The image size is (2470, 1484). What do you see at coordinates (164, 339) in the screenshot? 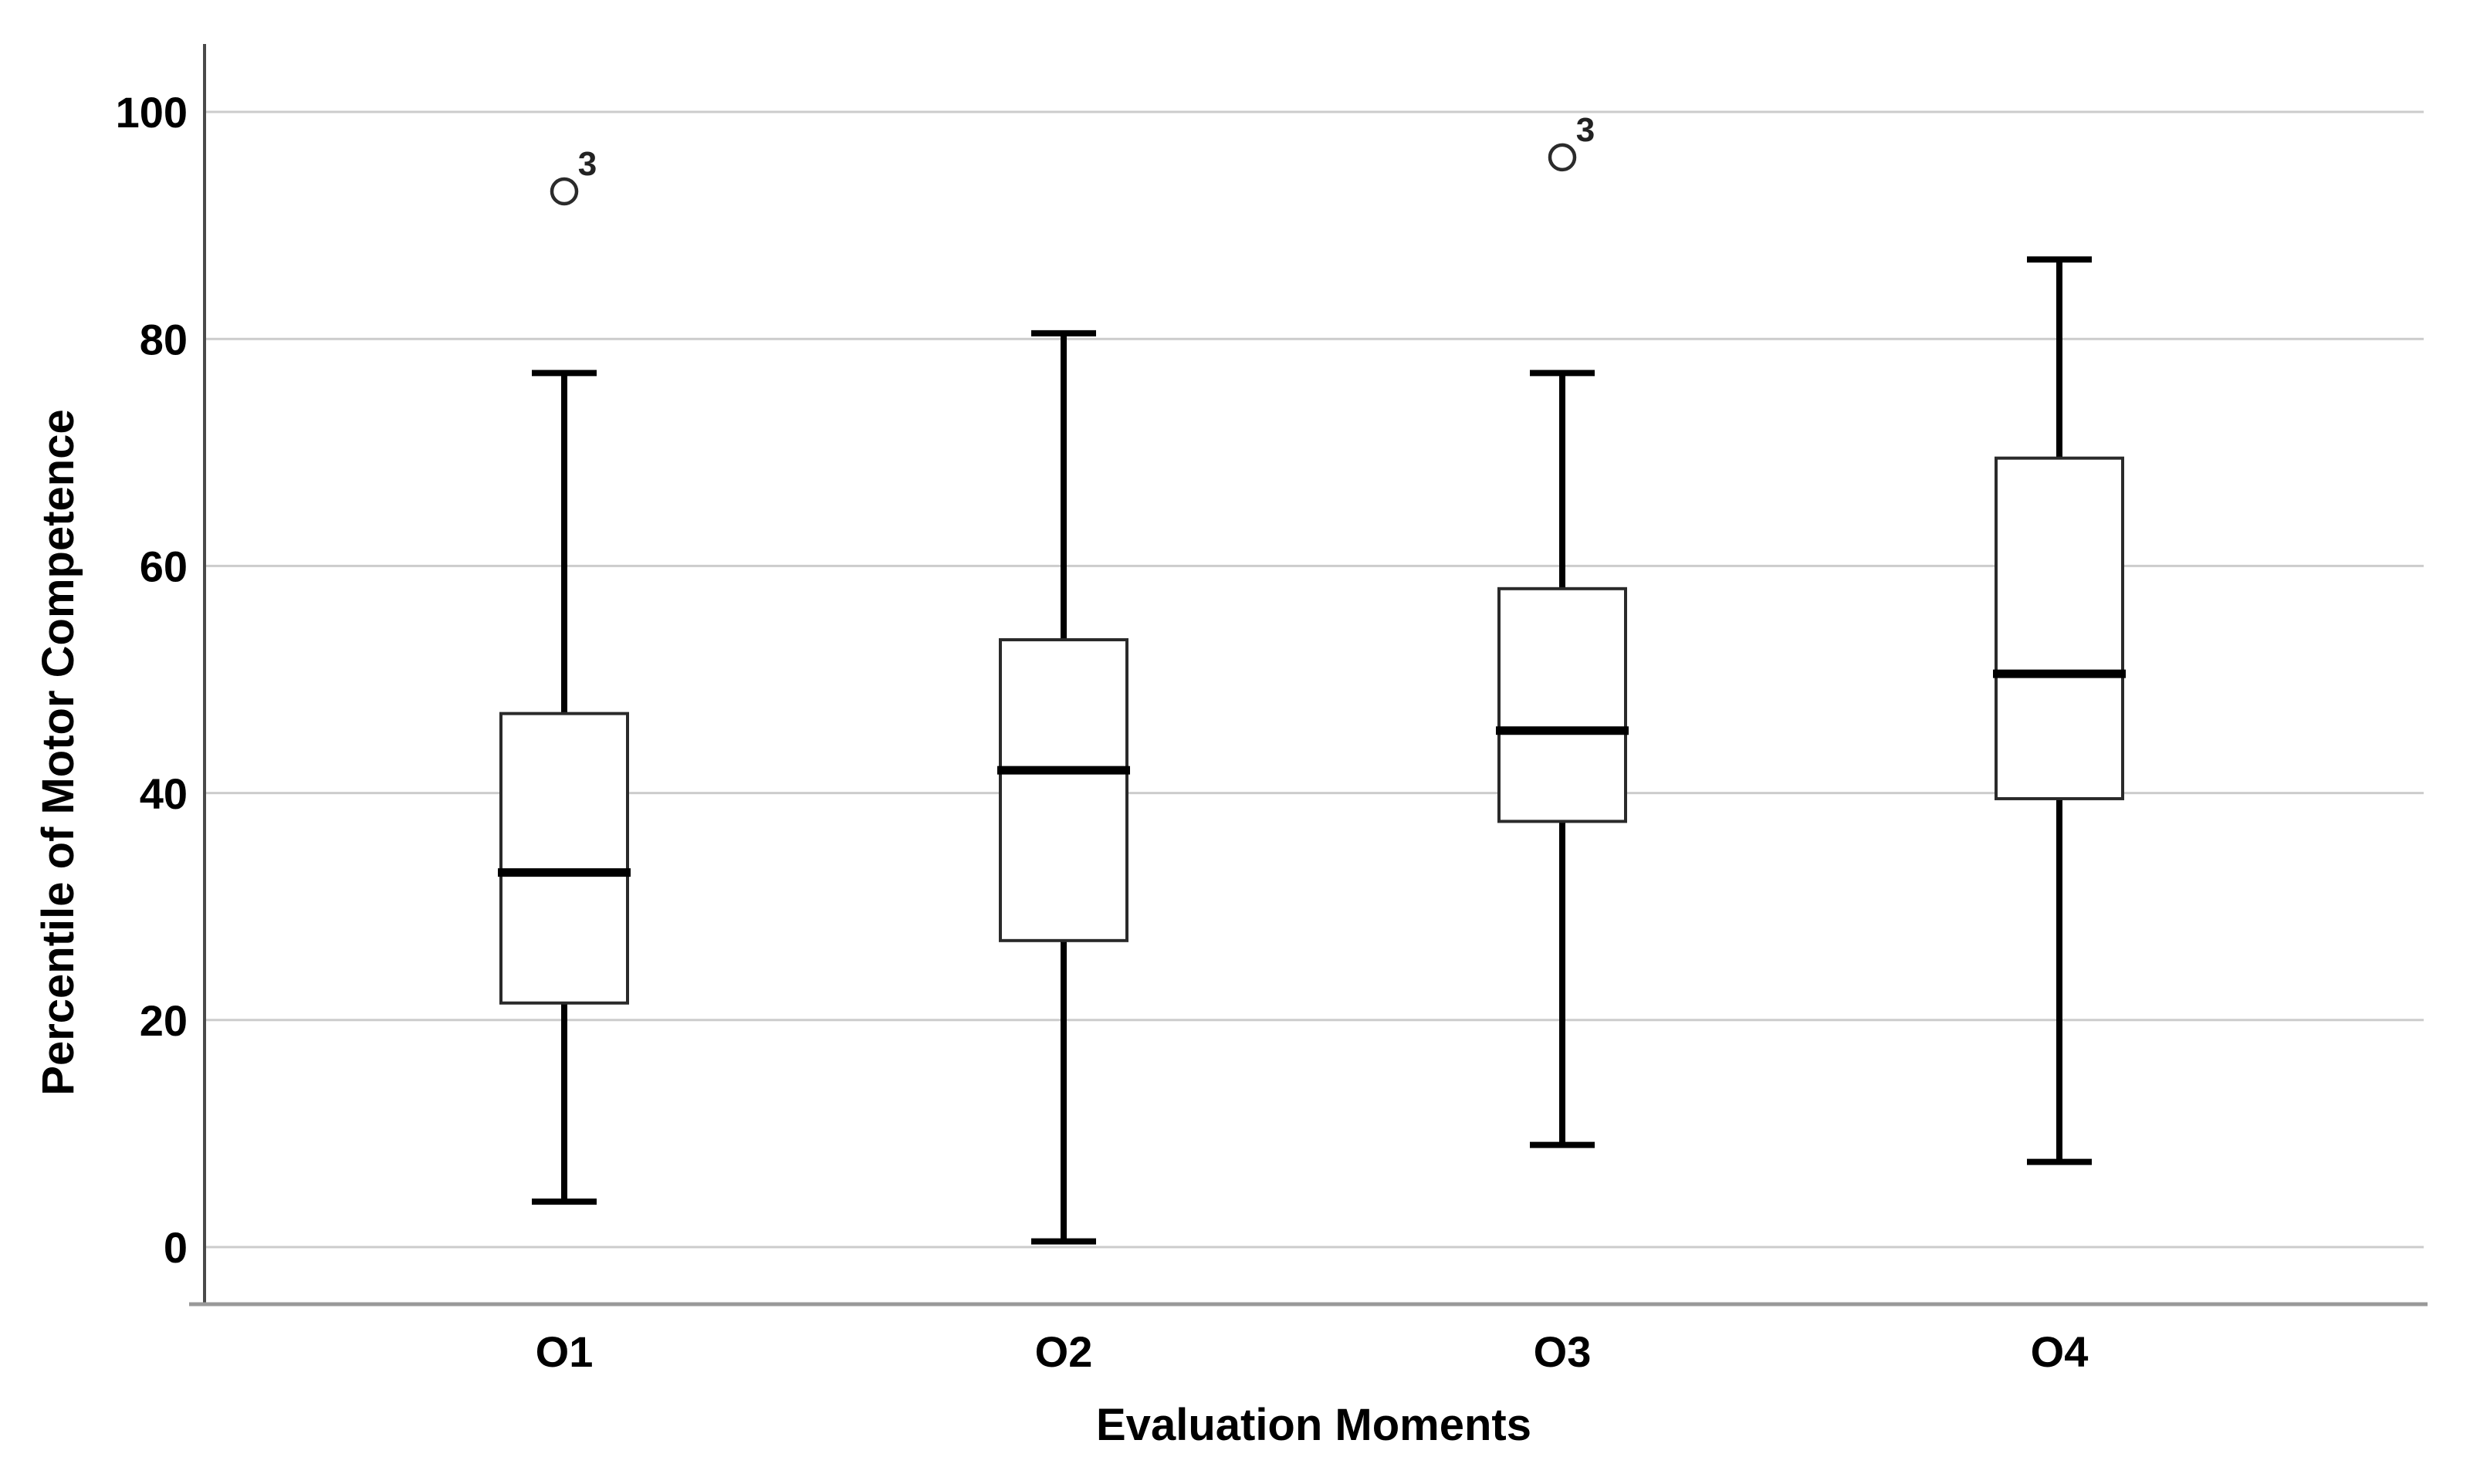
I see `y-tick-label-80: 80` at bounding box center [164, 339].